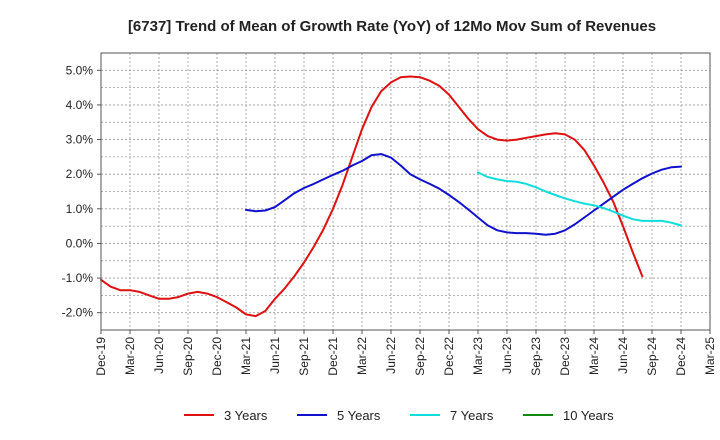 This screenshot has height=440, width=720. I want to click on y-axis: -2.0% -1.0% 0.0% 1.0% 2.0% 3.0% 4.0% 5.0%, so click(81, 191).